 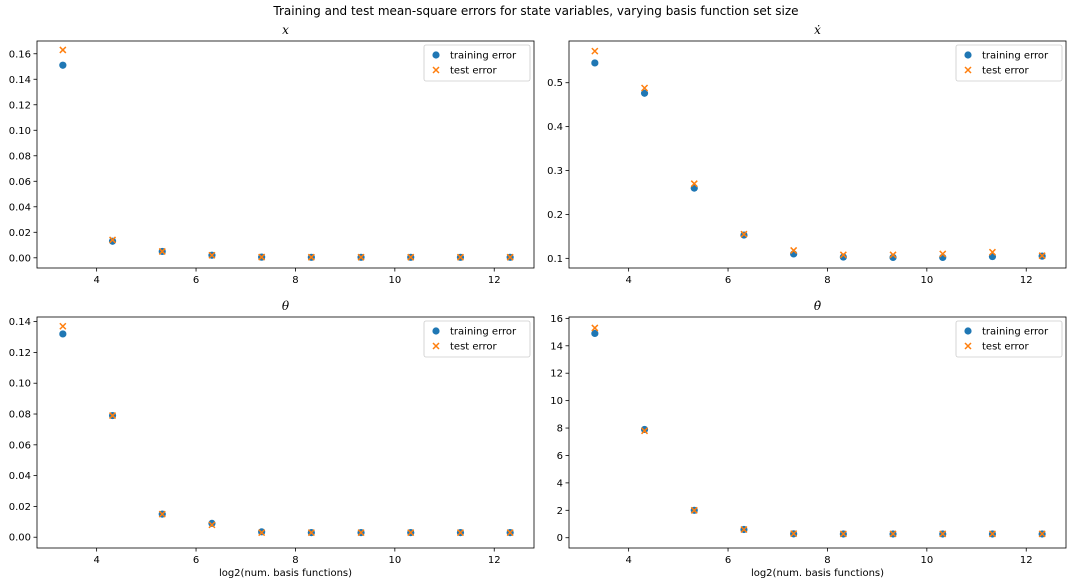 What do you see at coordinates (555, 259) in the screenshot?
I see `y-tick-label: 0.1` at bounding box center [555, 259].